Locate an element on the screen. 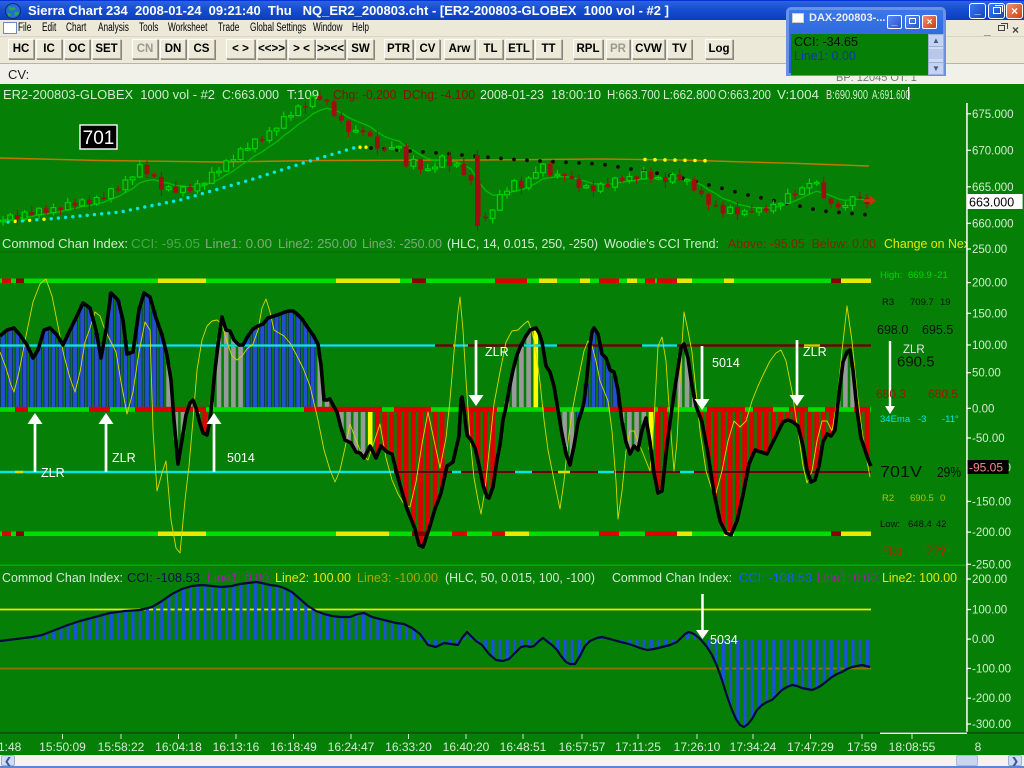  svg-text: Chg: -0.200 DChg: -4.100 is located at coordinates (404, 94).